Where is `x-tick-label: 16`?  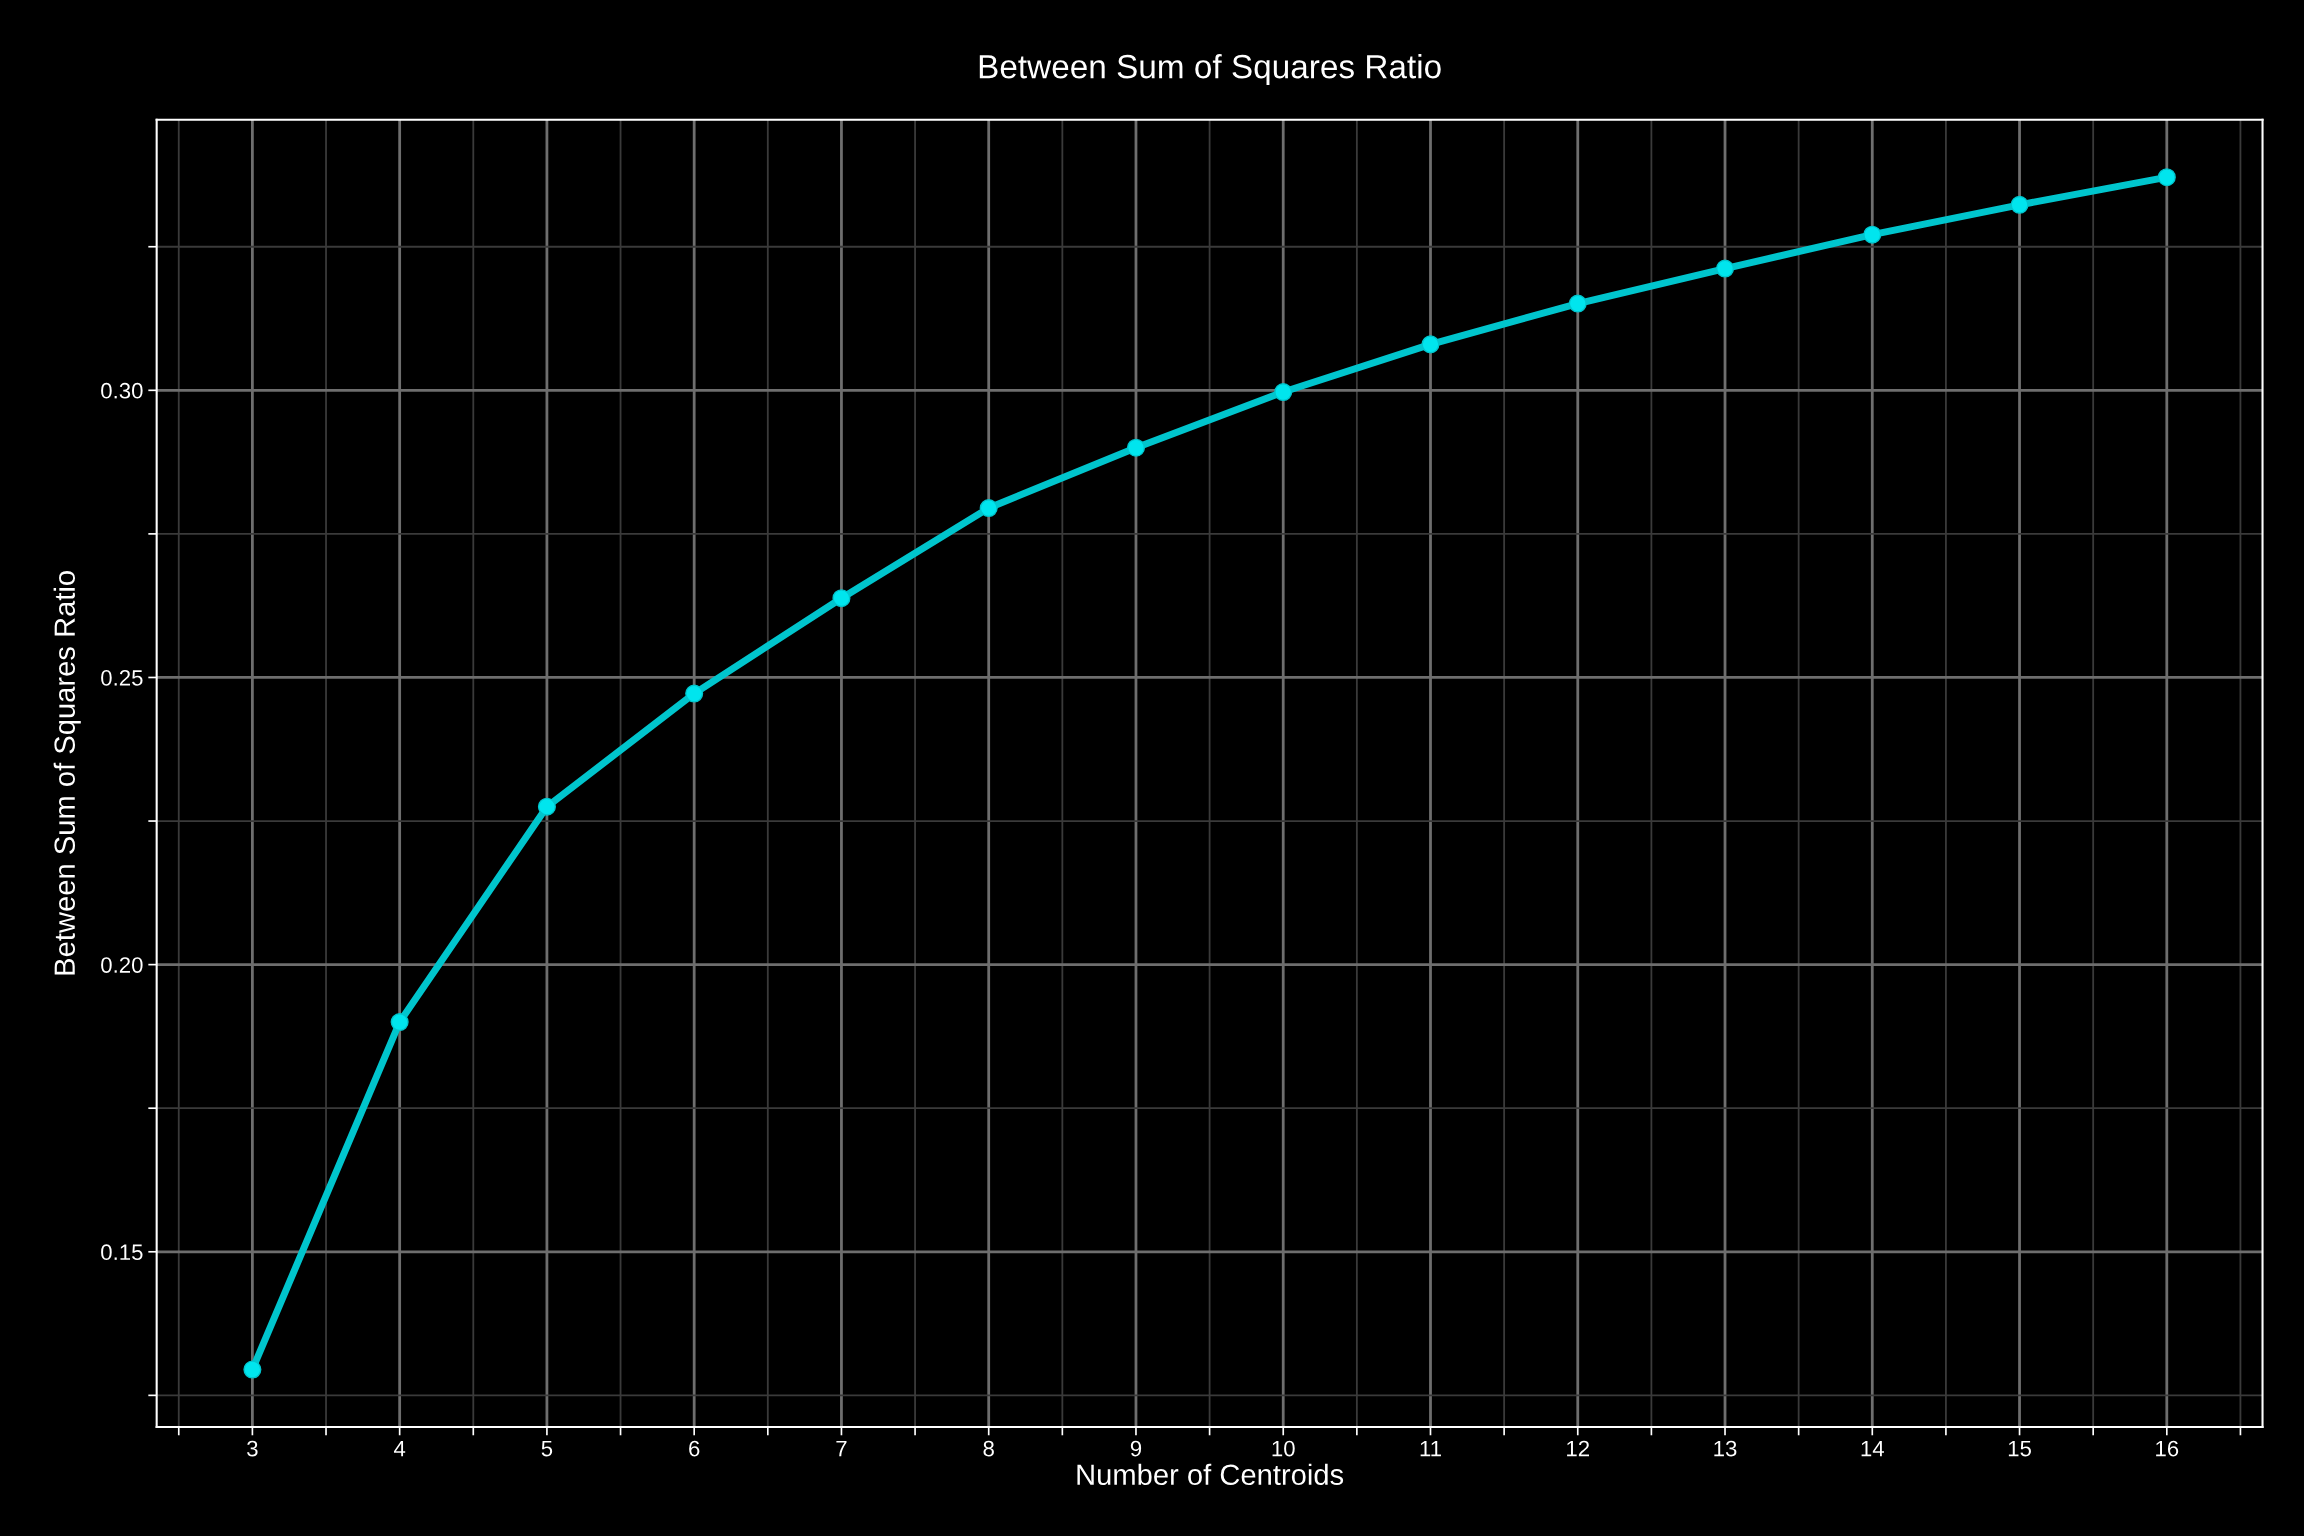
x-tick-label: 16 is located at coordinates (2167, 1448).